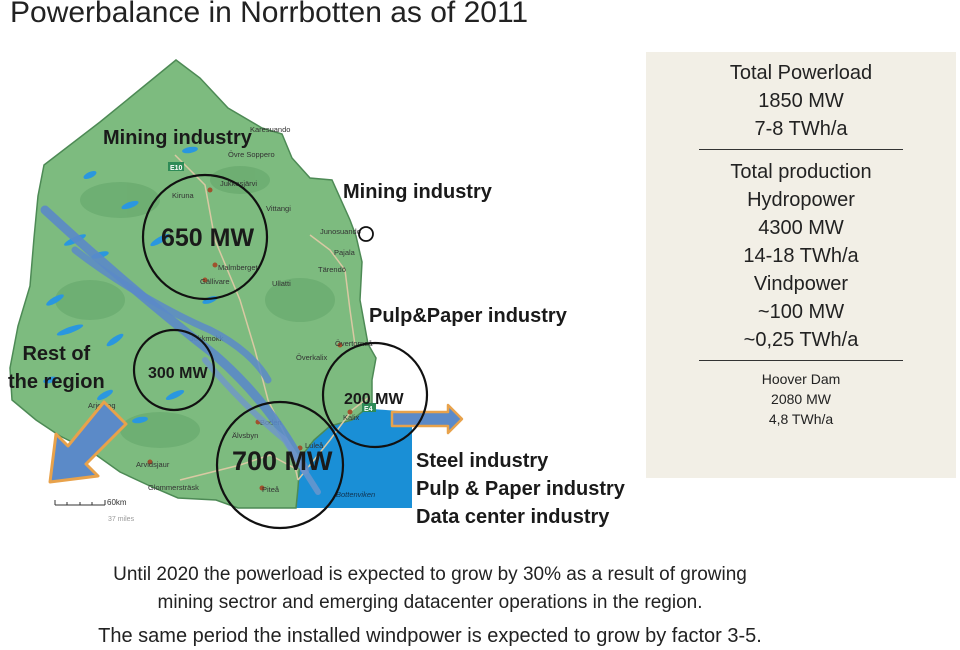  Describe the element at coordinates (269, 14) in the screenshot. I see `page-title: Powerbalance in Norrbotten as of 2011` at that location.